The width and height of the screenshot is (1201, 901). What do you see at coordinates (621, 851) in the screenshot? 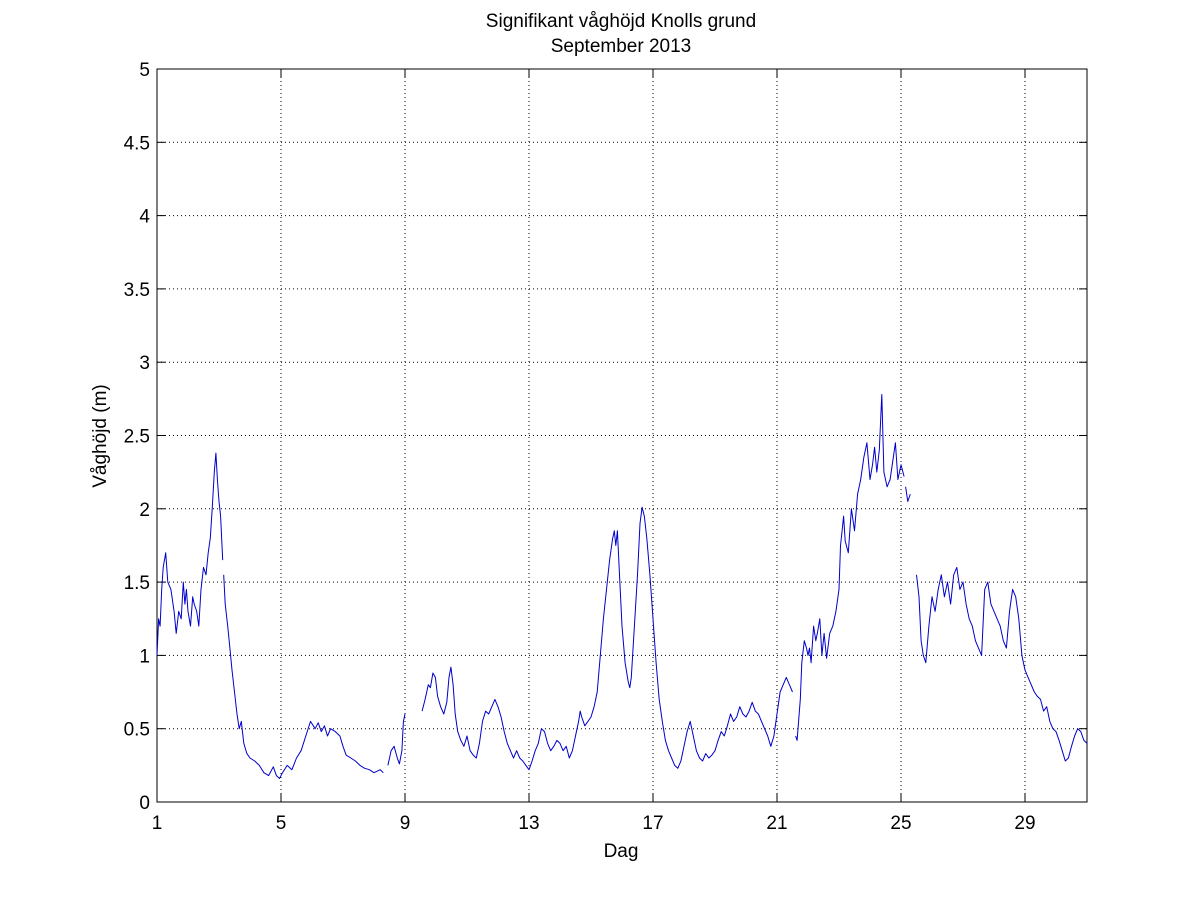
I see `x-axis-label: Dag` at bounding box center [621, 851].